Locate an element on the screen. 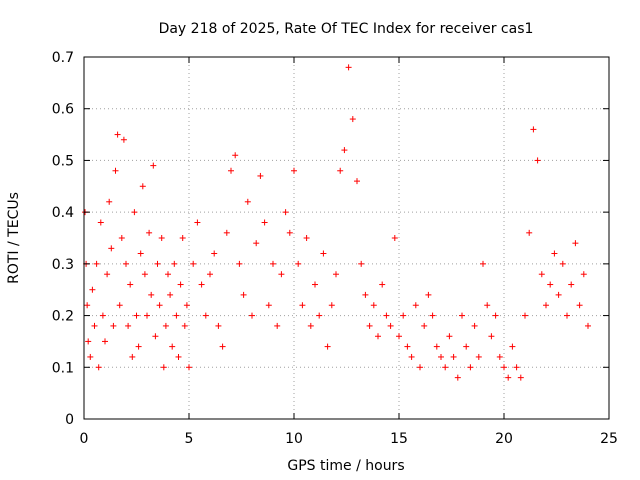 This screenshot has height=480, width=640. y-tick-label: 0.7 is located at coordinates (63, 58).